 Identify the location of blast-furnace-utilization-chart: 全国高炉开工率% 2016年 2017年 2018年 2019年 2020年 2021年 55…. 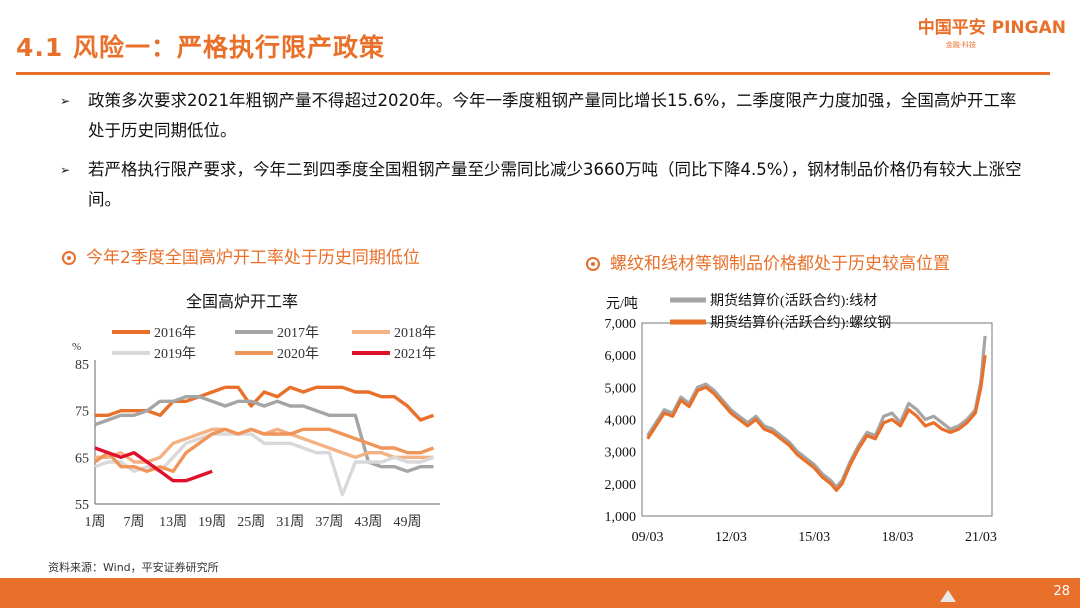
(256, 411).